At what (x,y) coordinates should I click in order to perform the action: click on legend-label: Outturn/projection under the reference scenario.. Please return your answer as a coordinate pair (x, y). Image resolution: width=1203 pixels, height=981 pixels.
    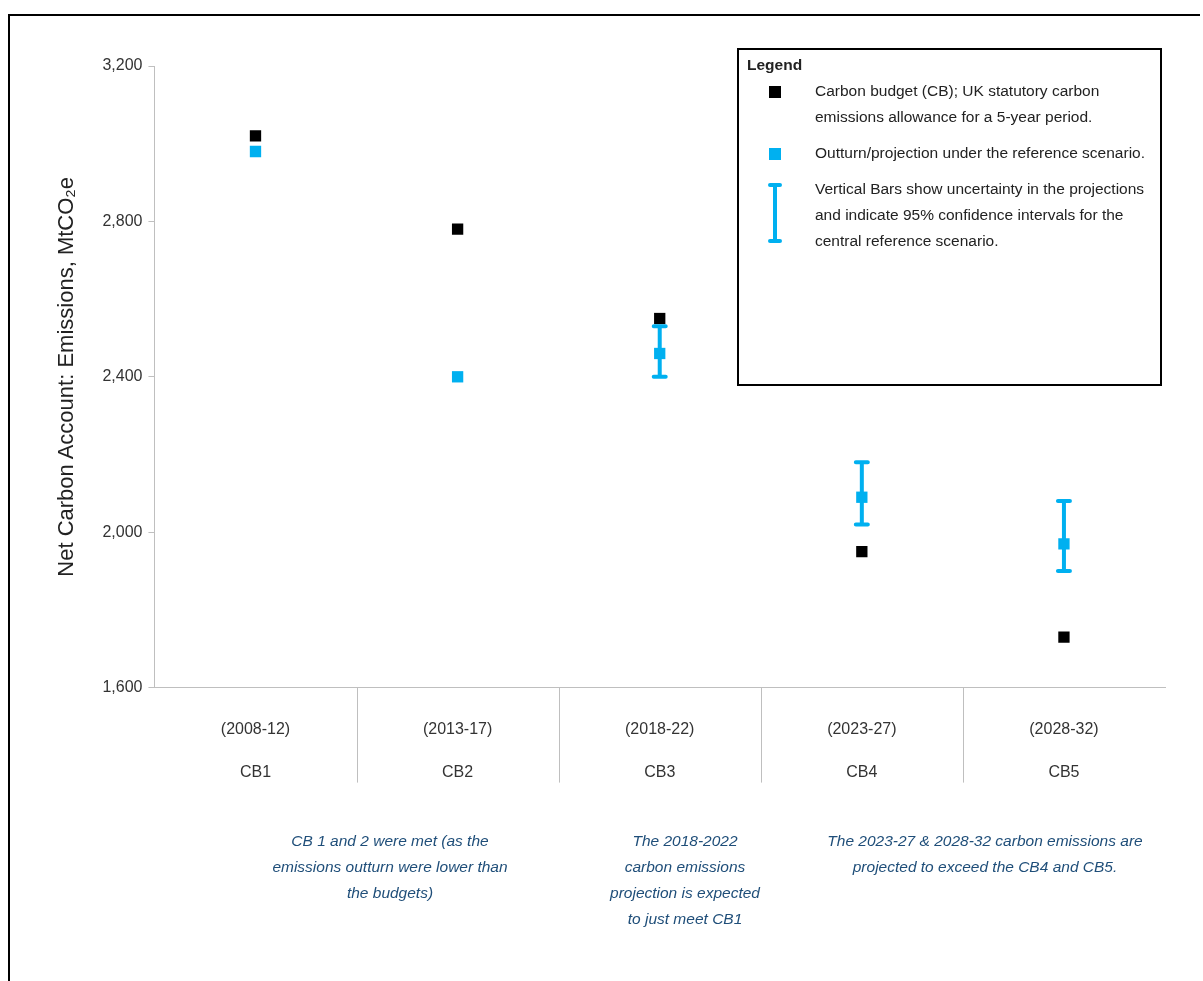
    Looking at the image, I should click on (980, 153).